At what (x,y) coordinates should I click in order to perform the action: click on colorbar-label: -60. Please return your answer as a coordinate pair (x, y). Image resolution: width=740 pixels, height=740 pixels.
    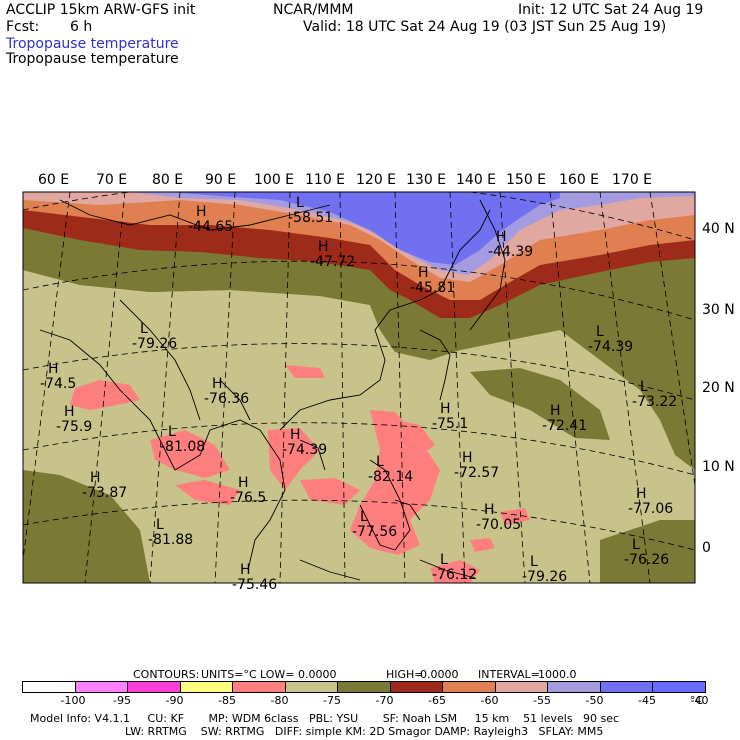
    Looking at the image, I should click on (489, 700).